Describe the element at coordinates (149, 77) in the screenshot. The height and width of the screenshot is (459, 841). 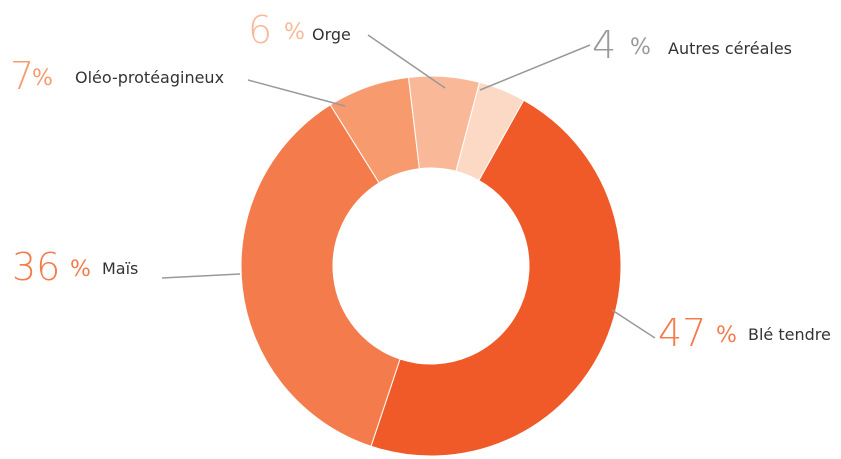
I see `category-label: Oléo-protéagineux` at that location.